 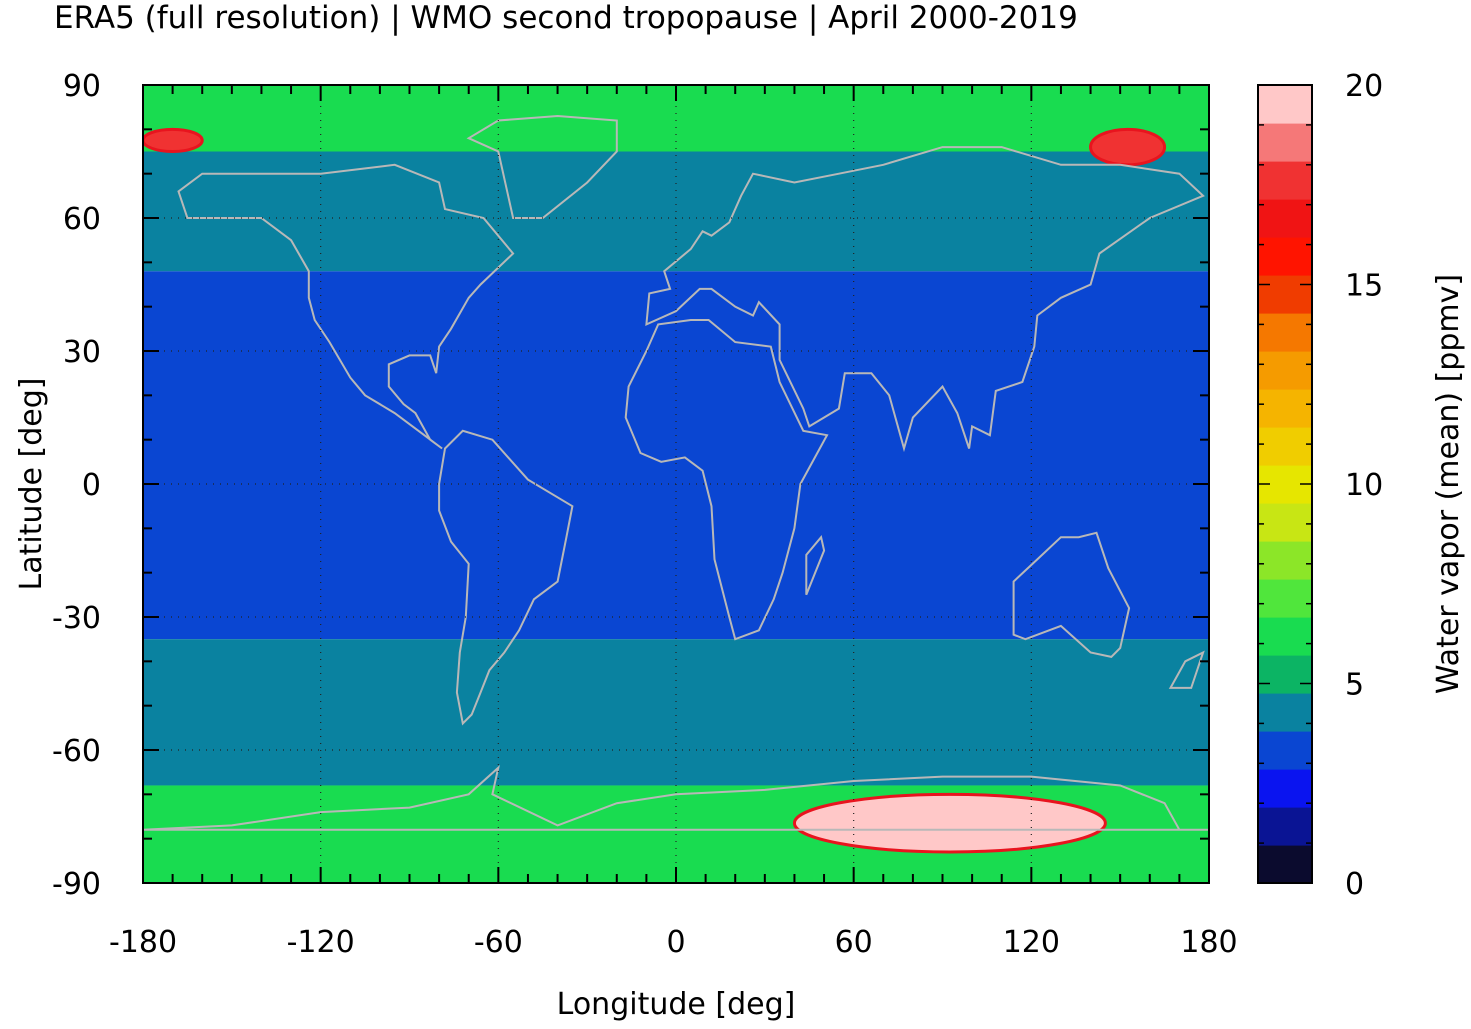 What do you see at coordinates (91, 485) in the screenshot?
I see `y-tick-label: 0` at bounding box center [91, 485].